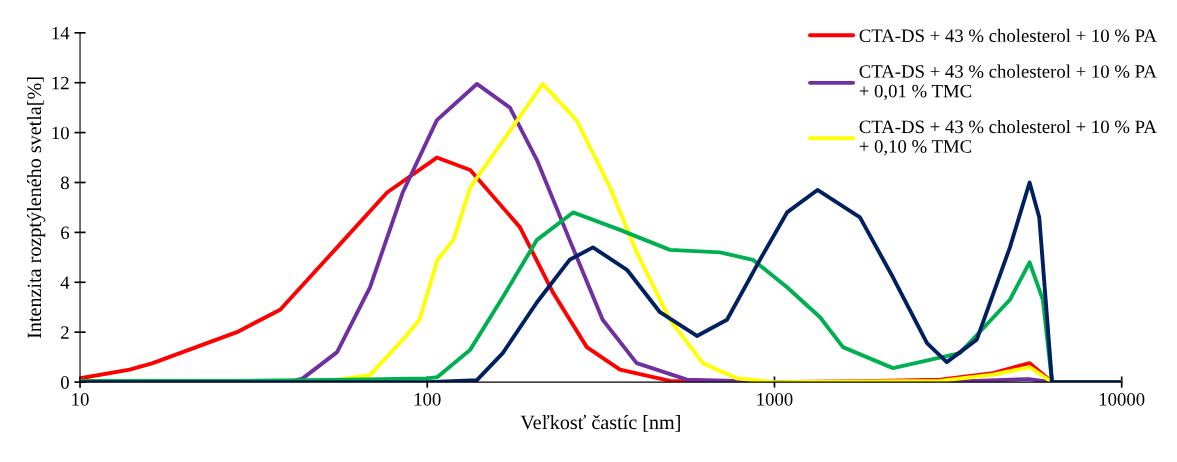 The image size is (1177, 462). Describe the element at coordinates (61, 33) in the screenshot. I see `y-tick-label: 14` at that location.